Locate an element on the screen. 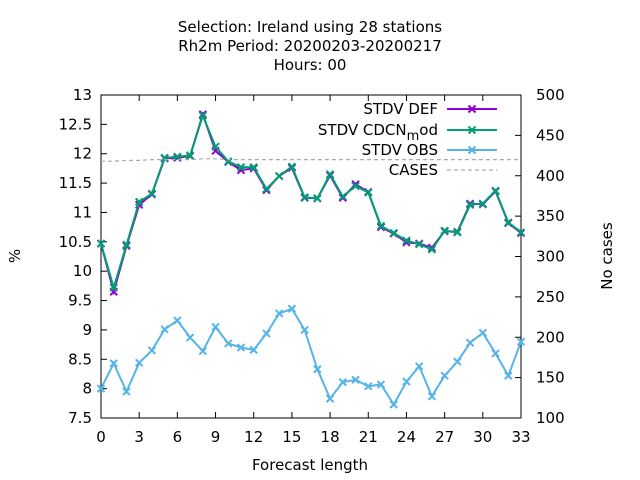  y-tick-label: 12.5 is located at coordinates (75, 124).